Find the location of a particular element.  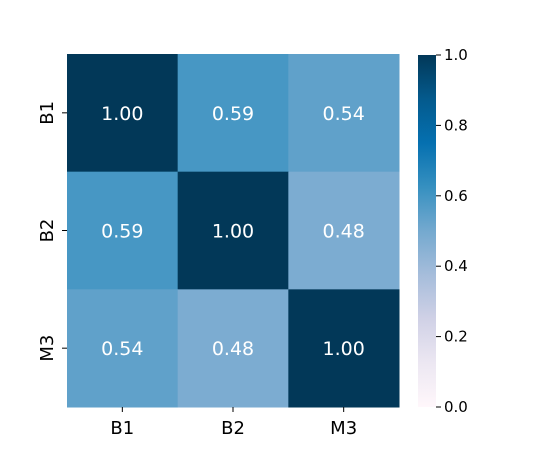

heatmap-cell-M3-M3 is located at coordinates (344, 348).